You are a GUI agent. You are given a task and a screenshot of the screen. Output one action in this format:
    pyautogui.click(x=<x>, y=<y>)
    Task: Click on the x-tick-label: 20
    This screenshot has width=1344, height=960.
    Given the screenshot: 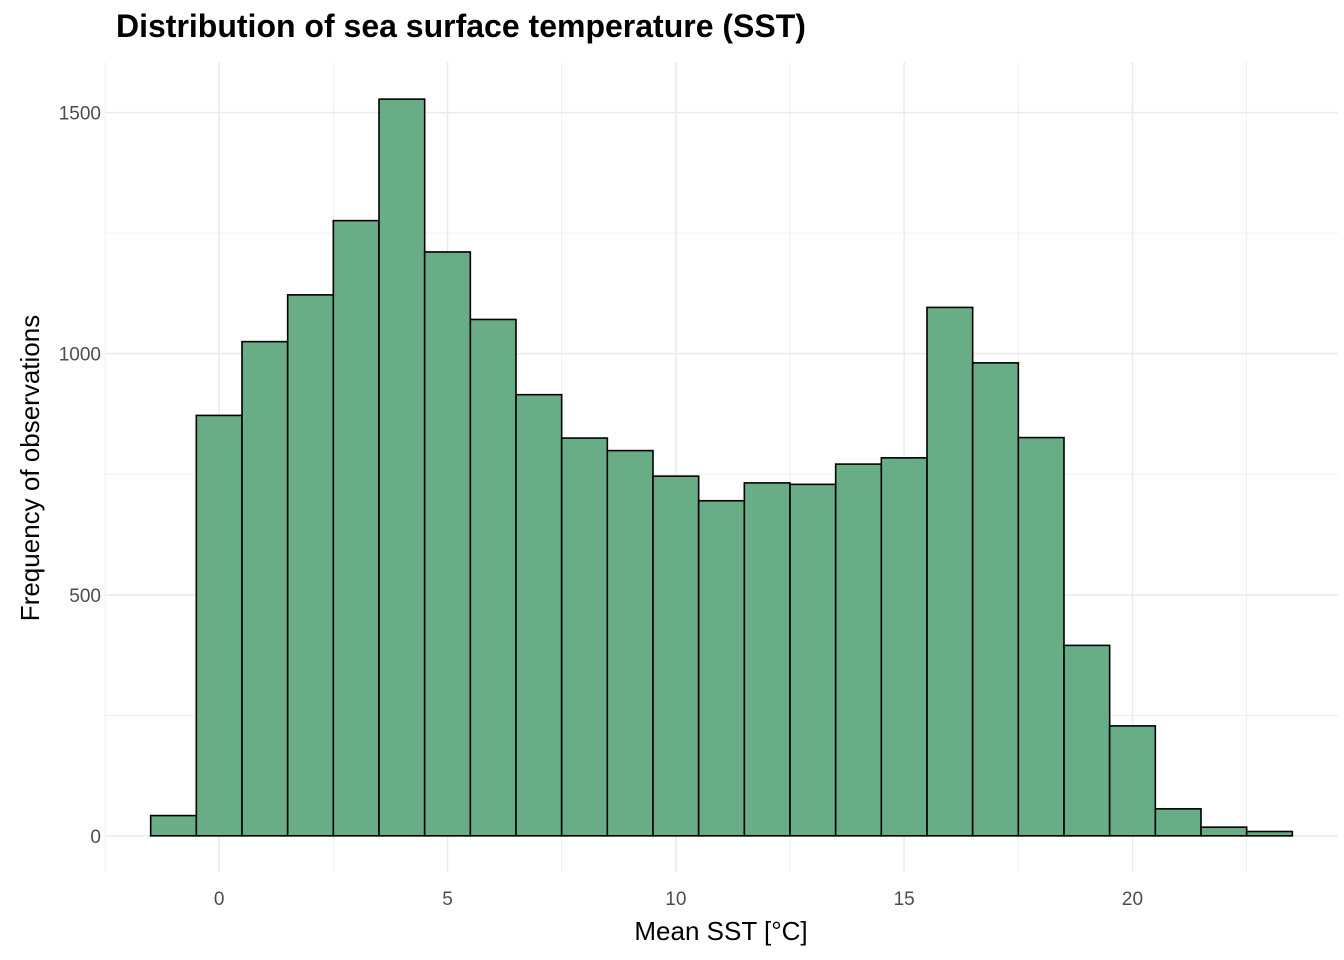 What is the action you would take?
    pyautogui.click(x=1132, y=899)
    